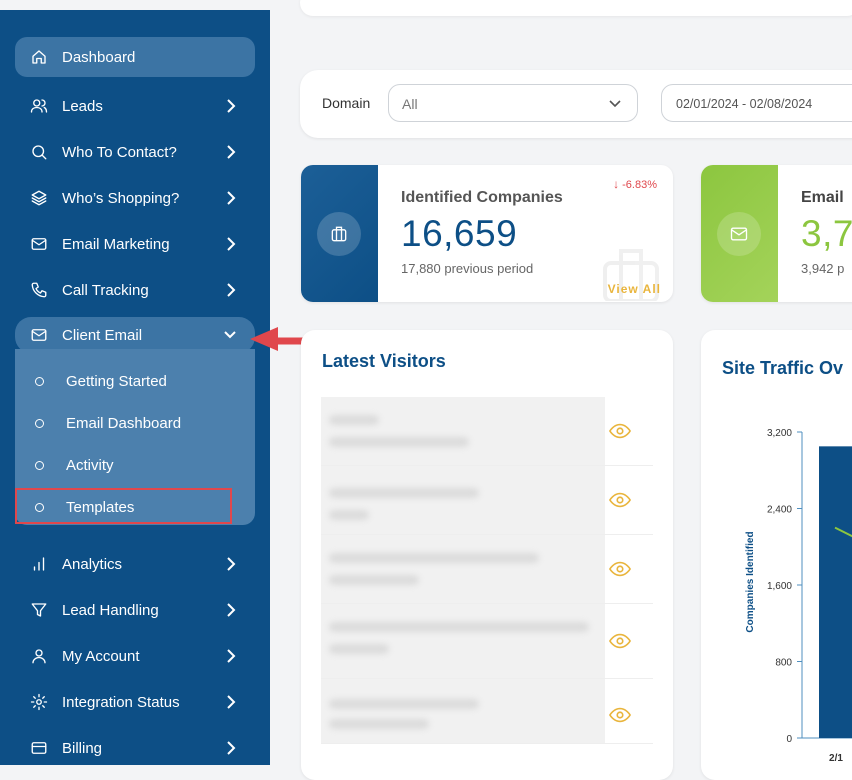 The image size is (852, 780). I want to click on users-icon, so click(39, 106).